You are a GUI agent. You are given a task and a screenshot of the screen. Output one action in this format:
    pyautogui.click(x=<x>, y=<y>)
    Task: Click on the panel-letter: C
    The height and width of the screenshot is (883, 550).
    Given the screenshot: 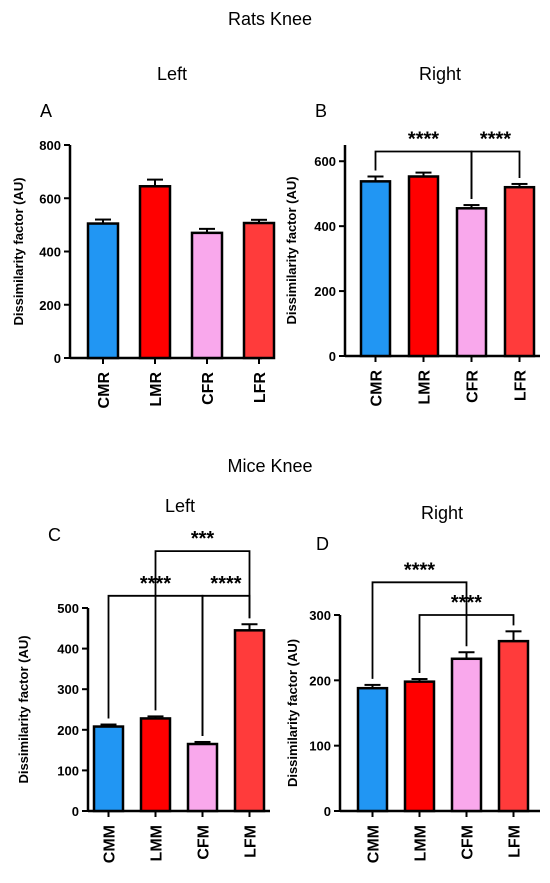 What is the action you would take?
    pyautogui.click(x=54, y=535)
    